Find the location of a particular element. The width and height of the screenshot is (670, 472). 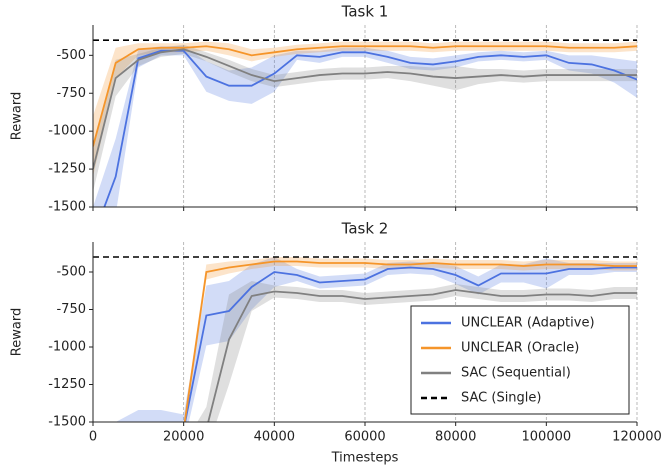

x-tick-label: 40000 is located at coordinates (274, 437).